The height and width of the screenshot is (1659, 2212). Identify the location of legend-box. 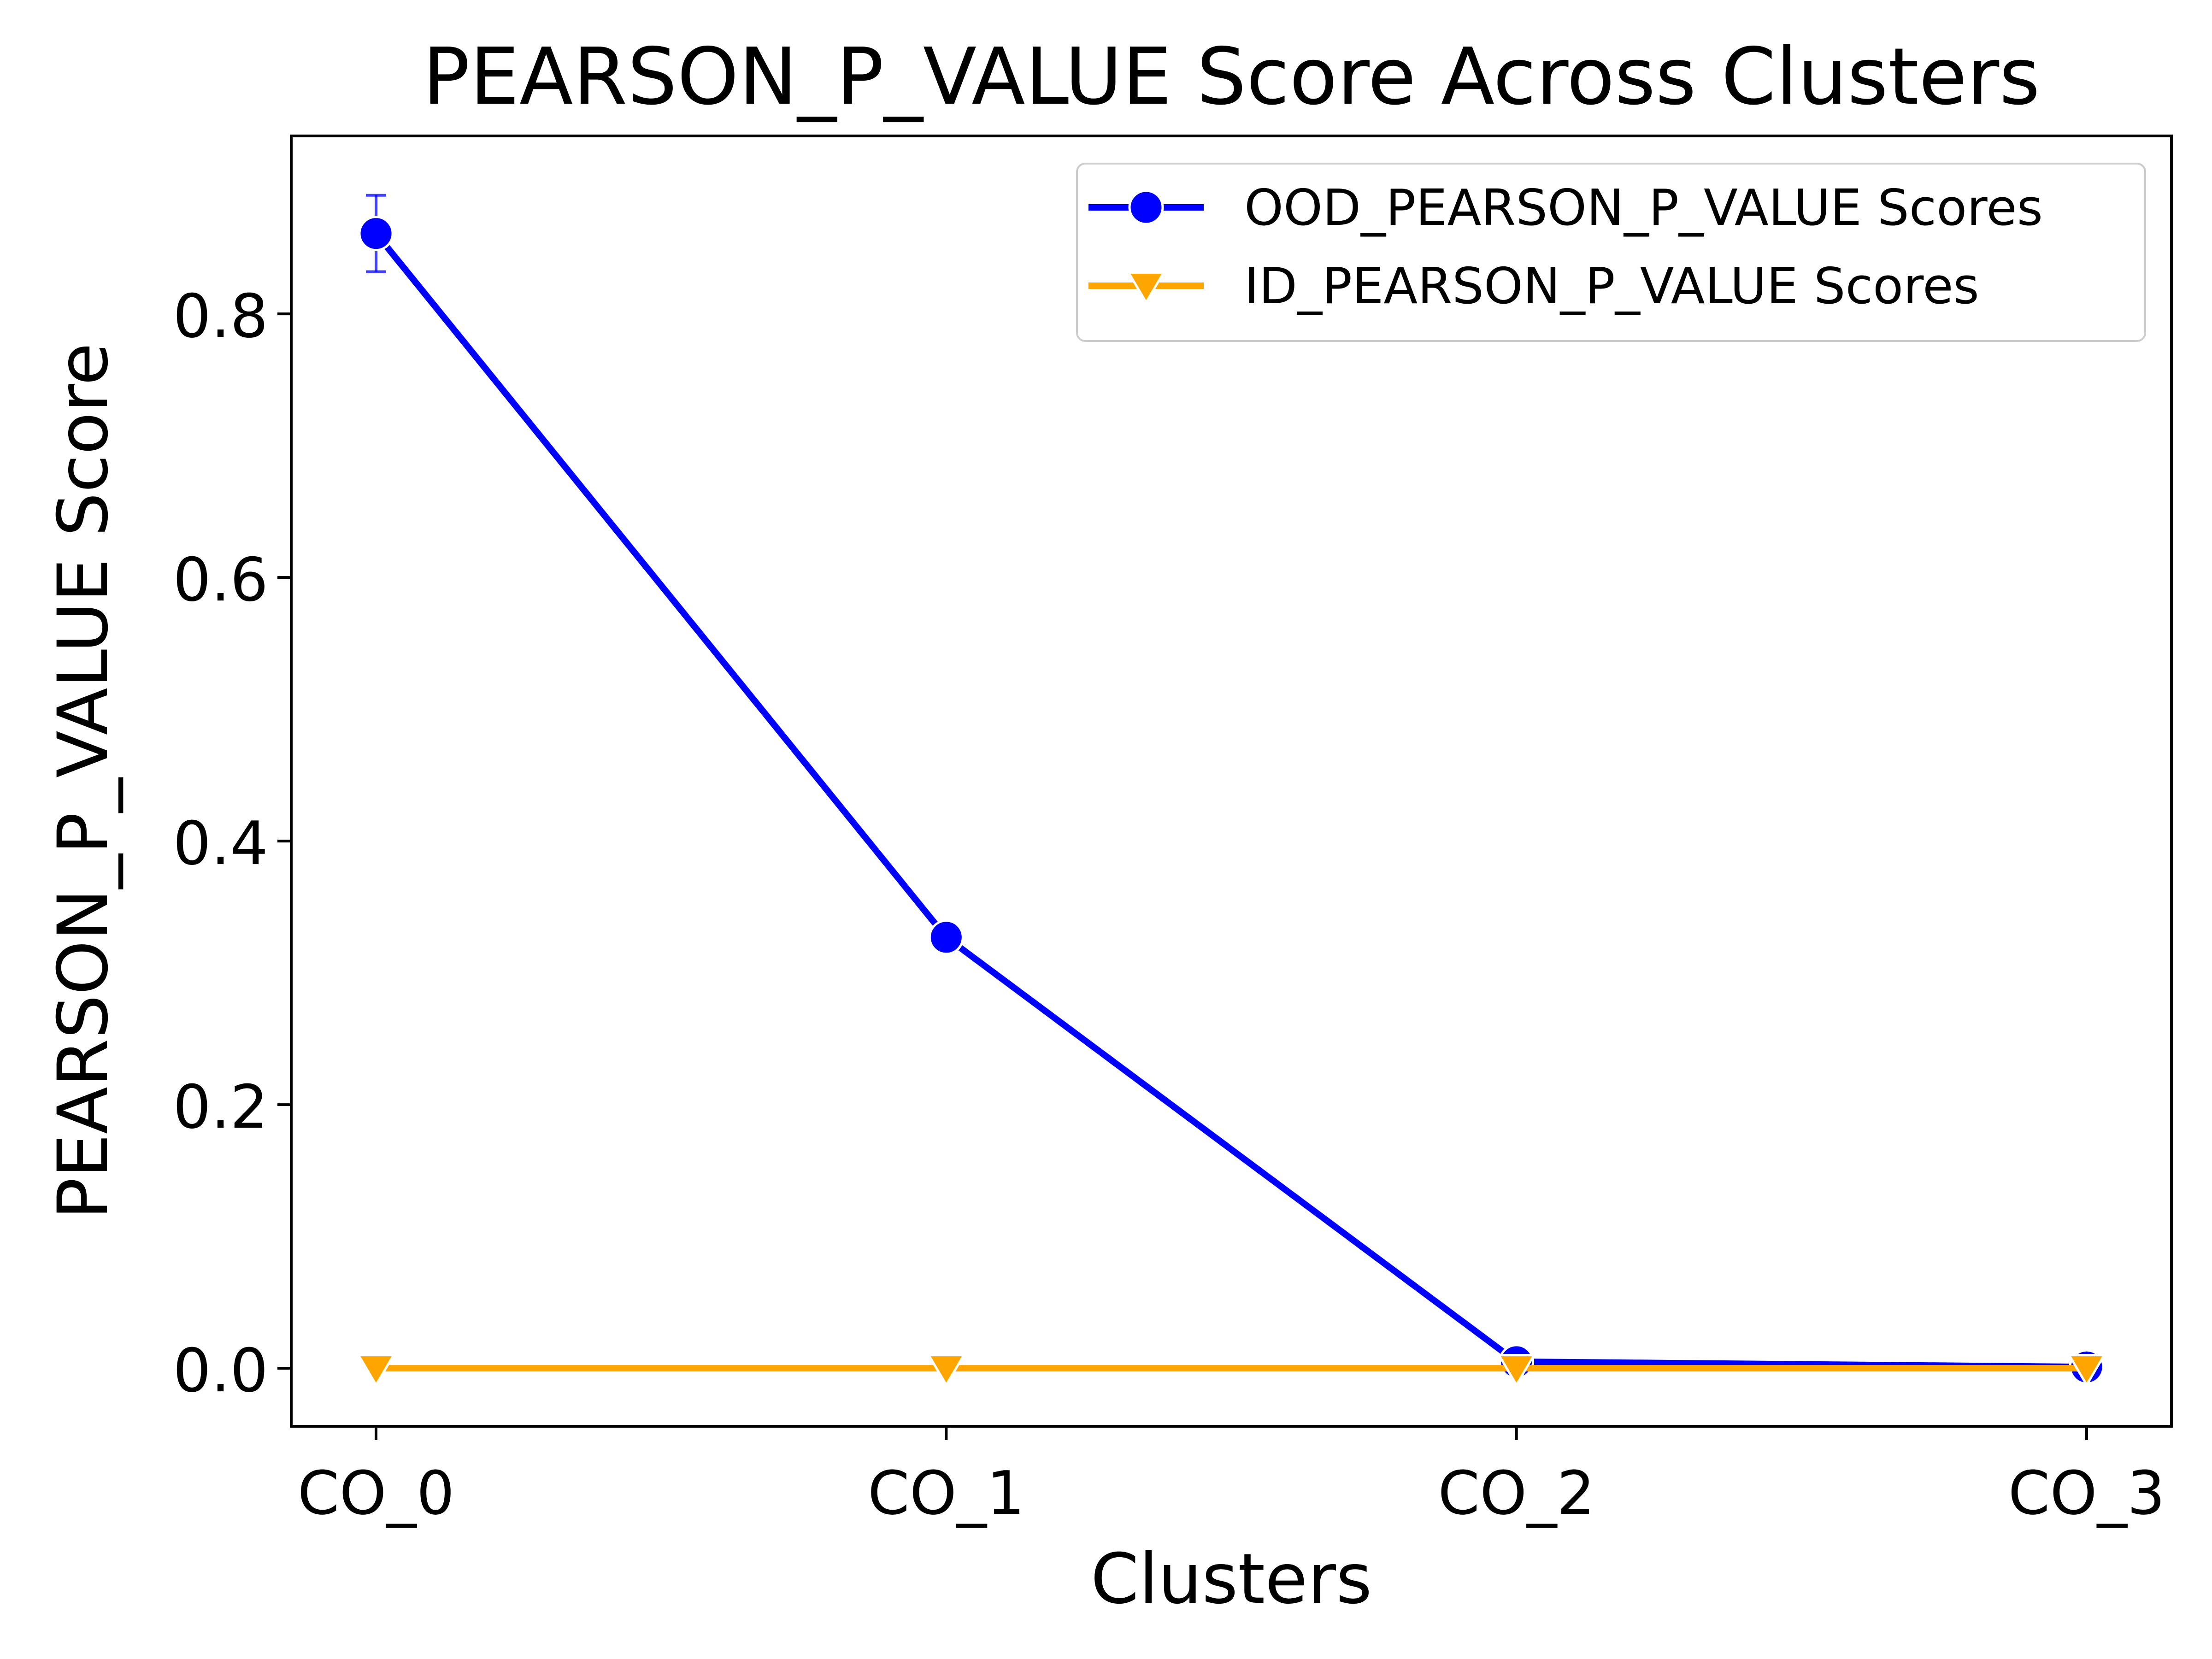
(1611, 252).